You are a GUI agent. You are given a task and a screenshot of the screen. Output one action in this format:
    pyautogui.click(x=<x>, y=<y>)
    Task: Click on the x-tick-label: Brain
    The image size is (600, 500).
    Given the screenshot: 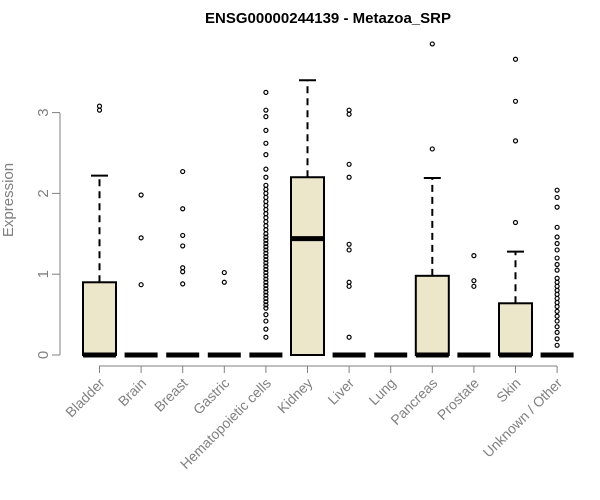 What is the action you would take?
    pyautogui.click(x=132, y=392)
    